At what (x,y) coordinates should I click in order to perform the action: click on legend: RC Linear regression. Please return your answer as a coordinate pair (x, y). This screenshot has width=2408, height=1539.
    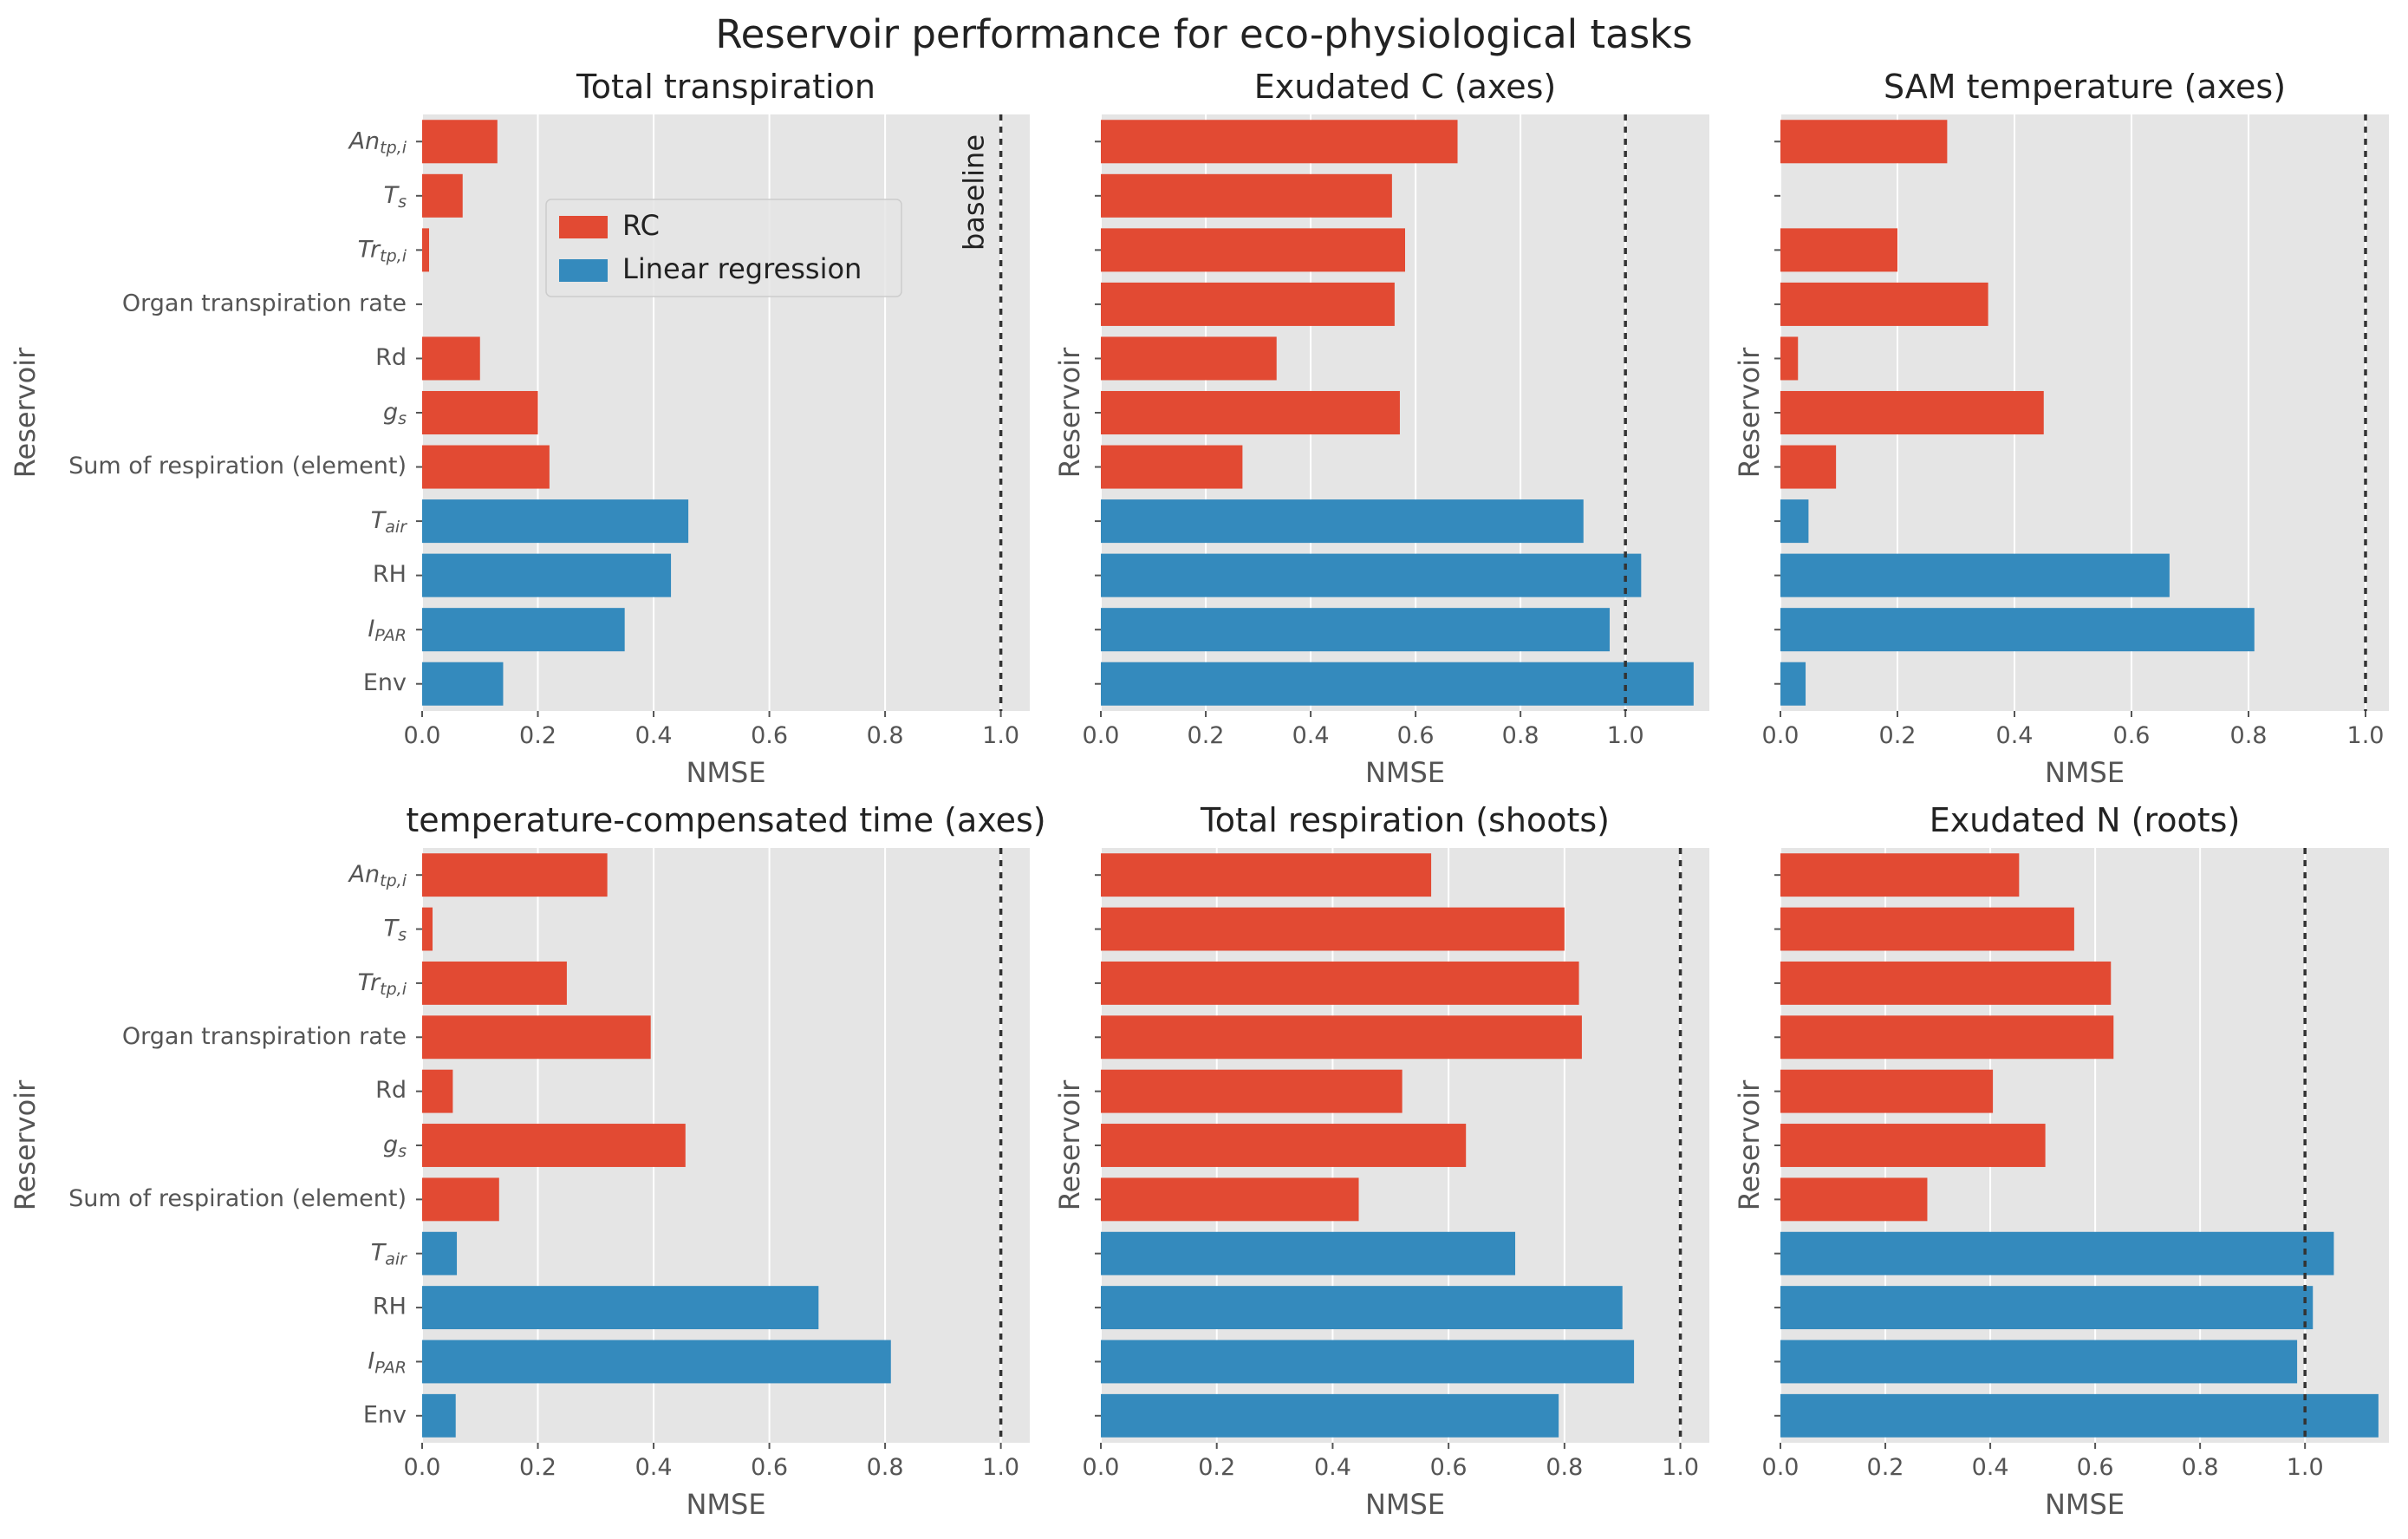
    Looking at the image, I should click on (723, 248).